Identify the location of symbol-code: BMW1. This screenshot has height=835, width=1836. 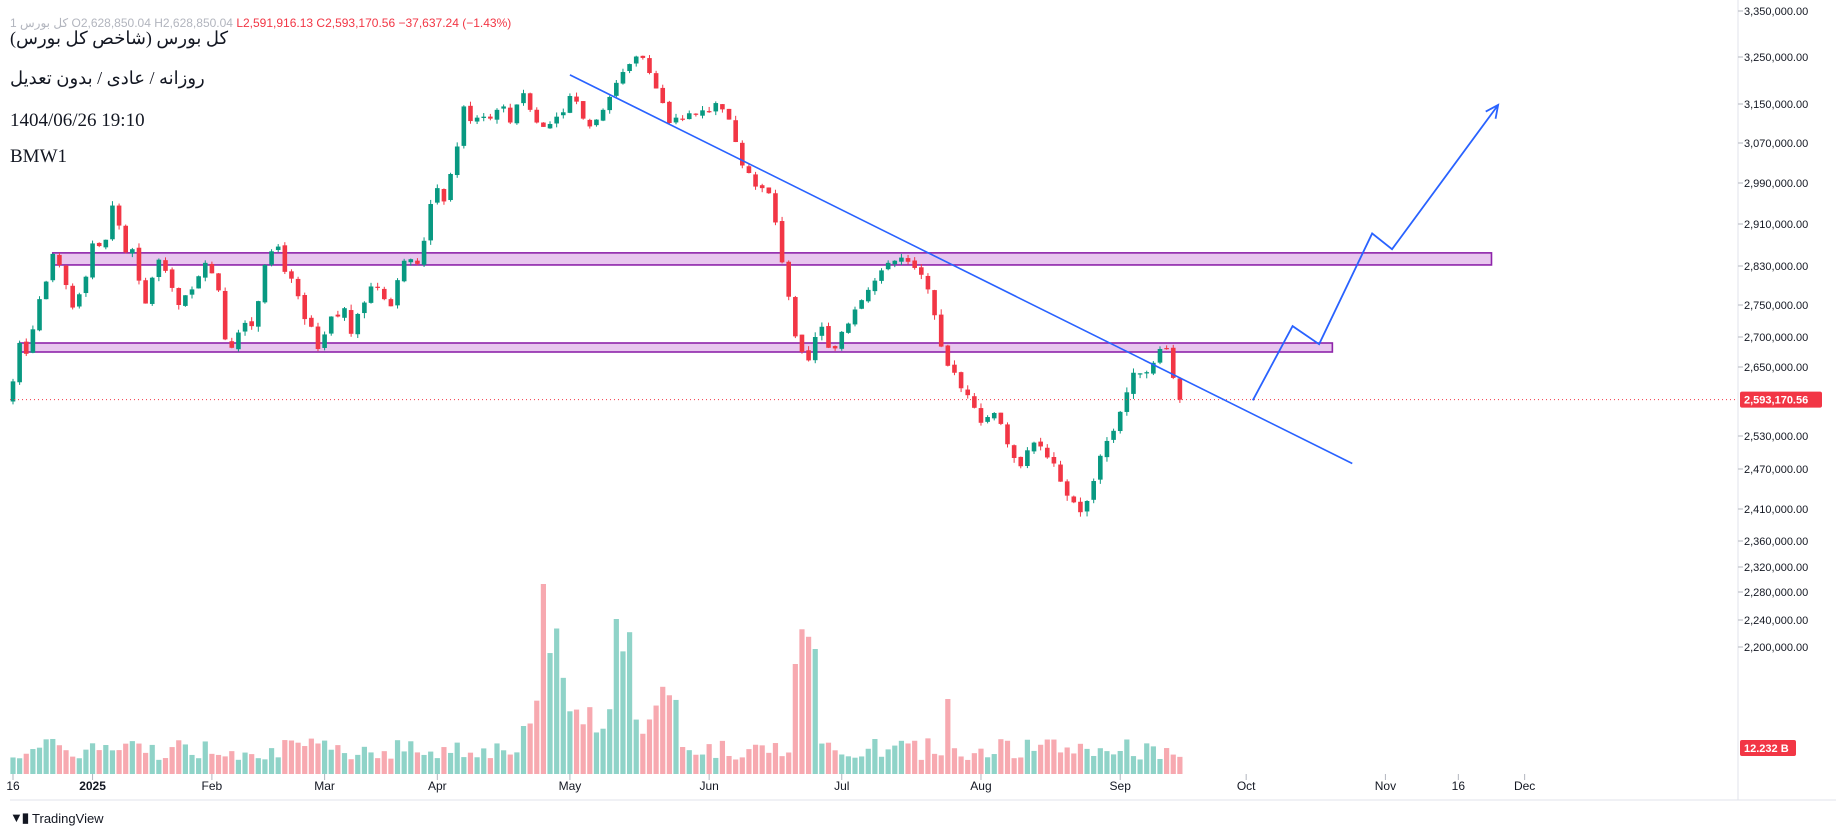
(38, 156).